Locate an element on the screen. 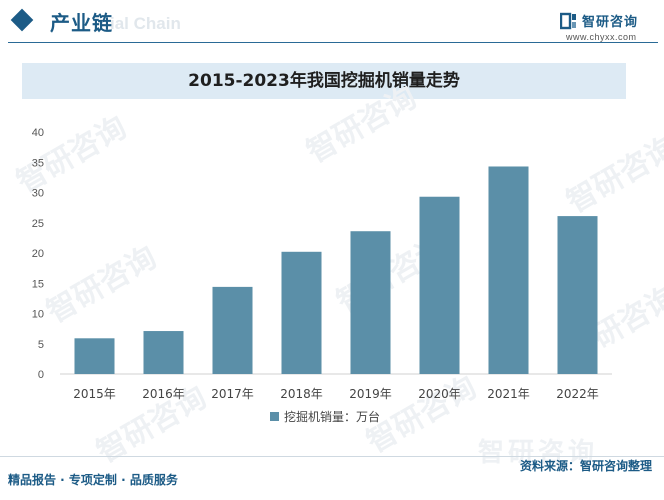 This screenshot has height=500, width=664. zhiyan-logo-icon is located at coordinates (568, 21).